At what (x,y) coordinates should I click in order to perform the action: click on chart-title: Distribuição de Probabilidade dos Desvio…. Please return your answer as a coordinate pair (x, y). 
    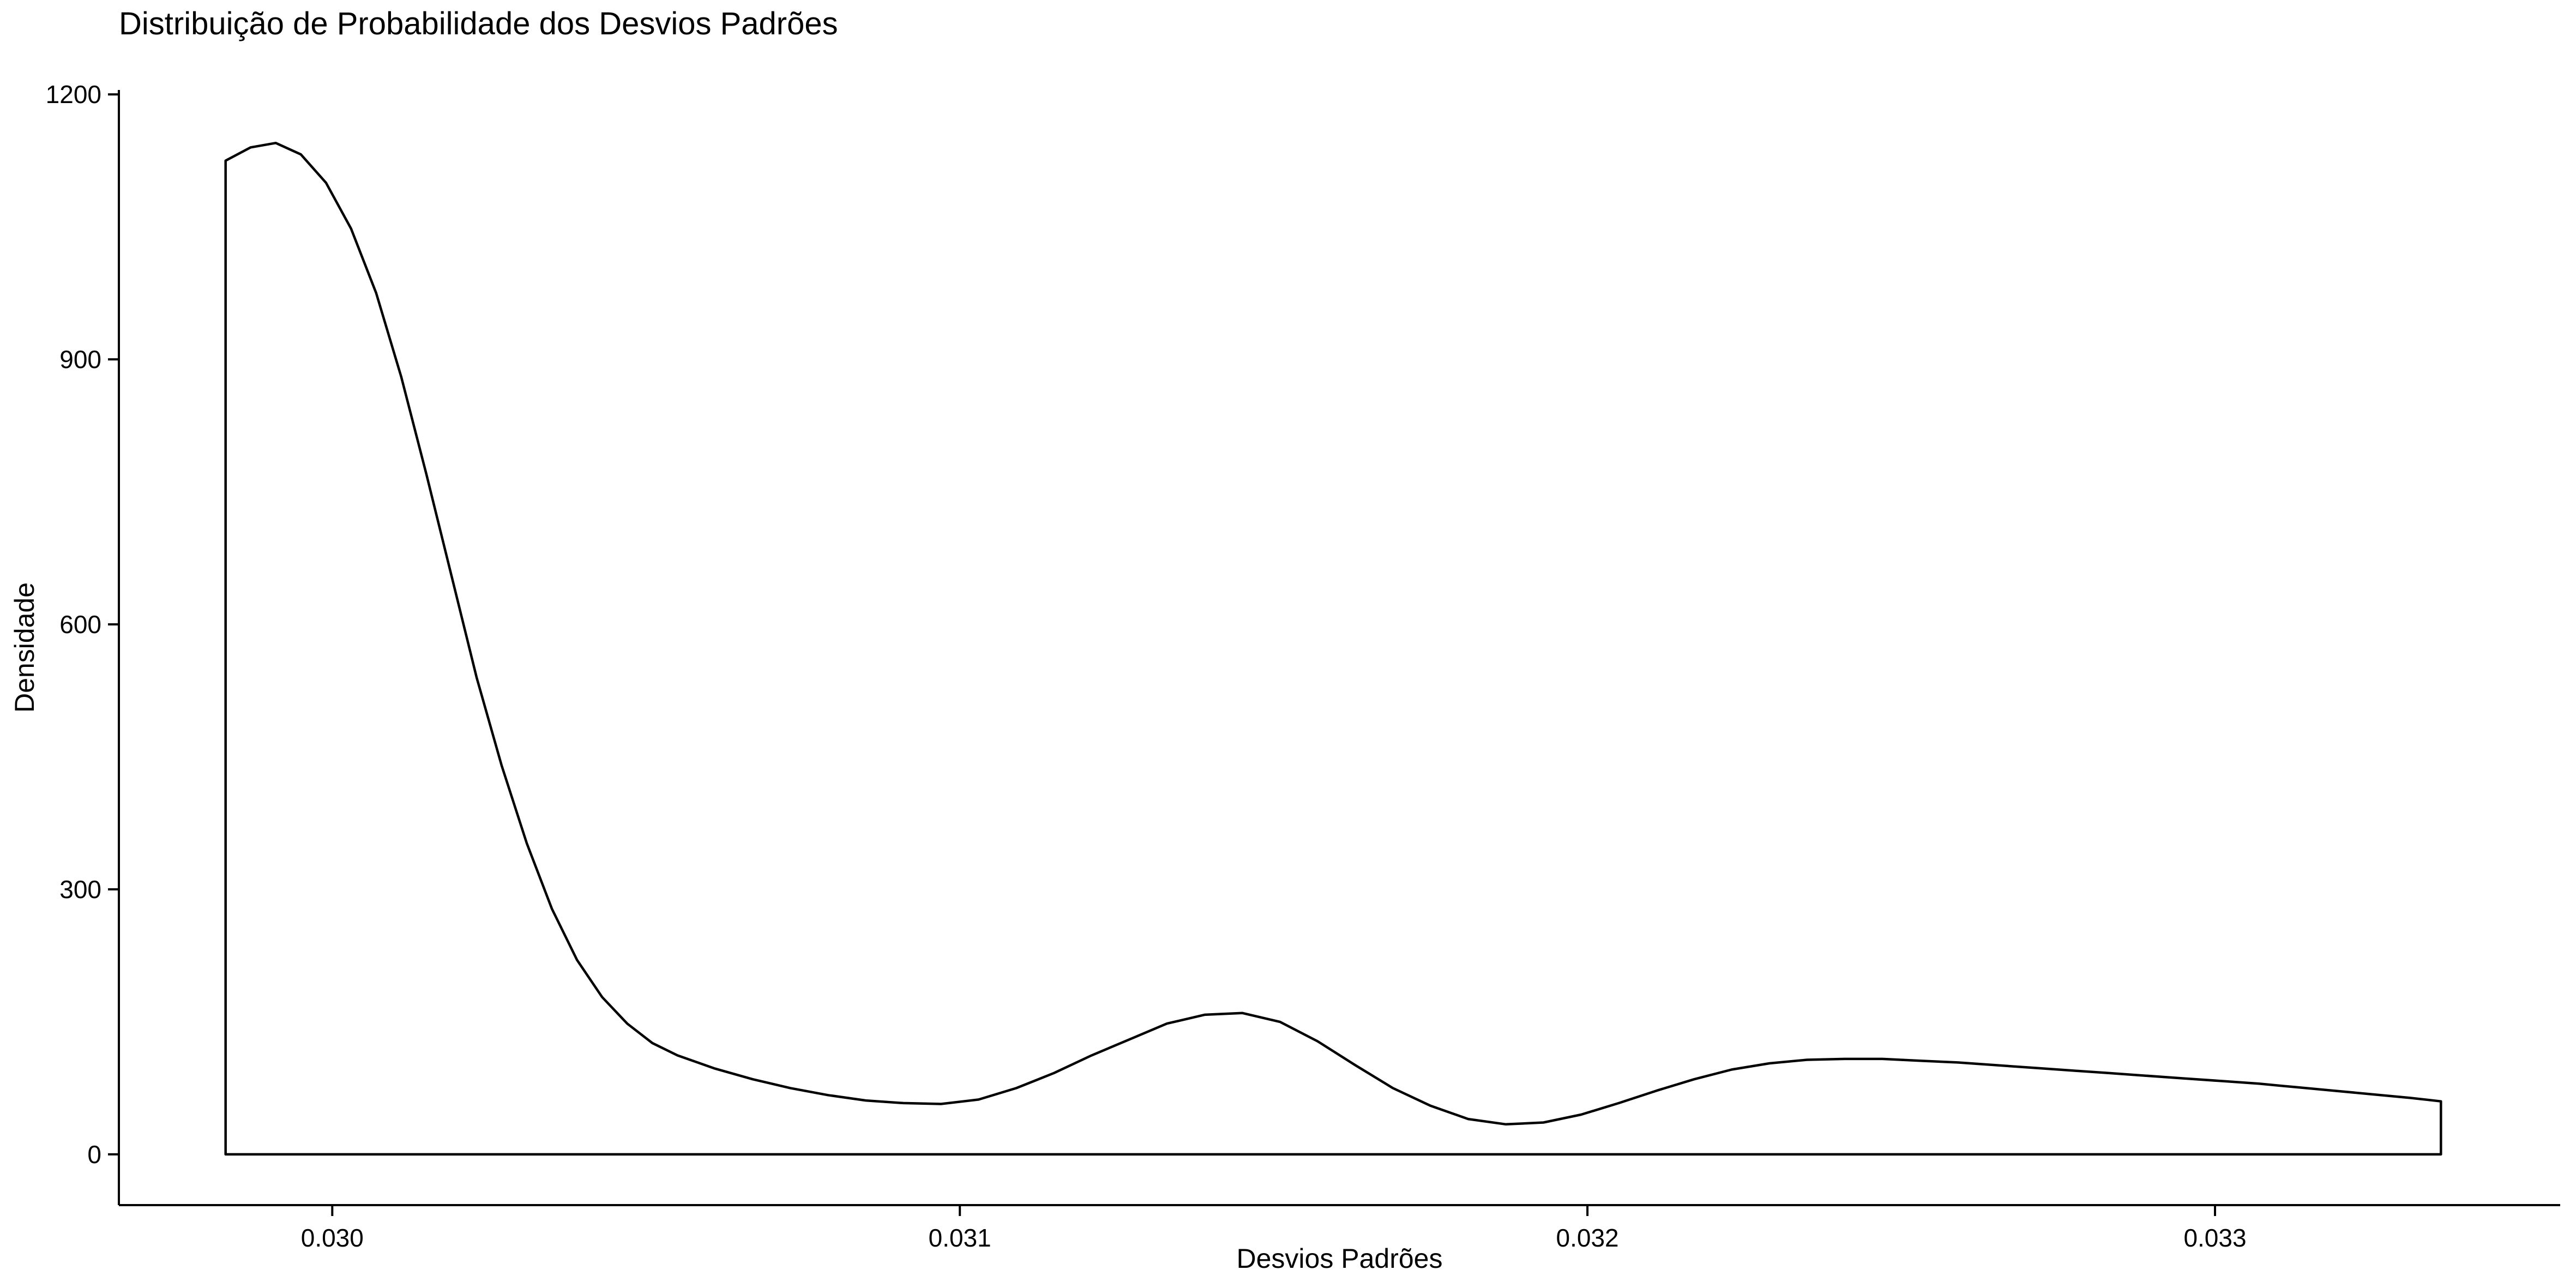
    Looking at the image, I should click on (478, 23).